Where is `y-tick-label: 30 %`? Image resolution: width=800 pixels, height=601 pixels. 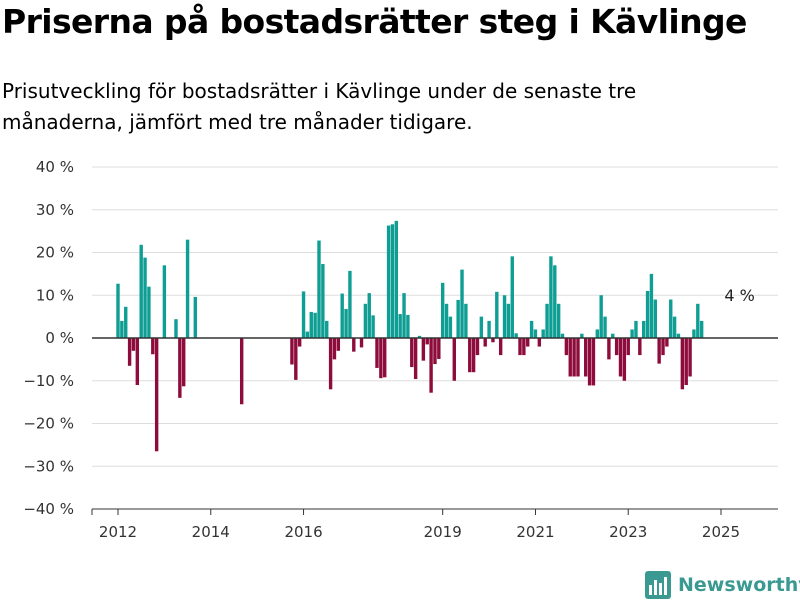 y-tick-label: 30 % is located at coordinates (55, 210).